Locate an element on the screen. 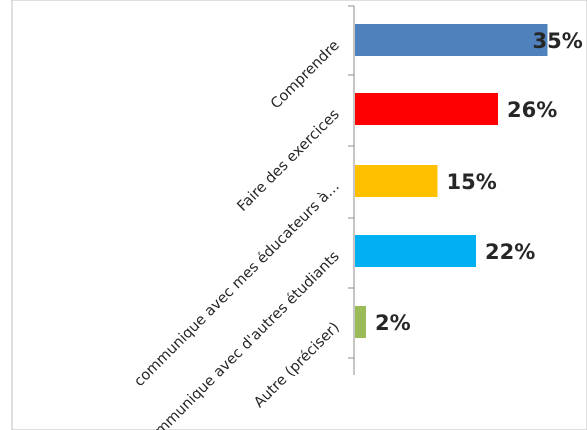 Image resolution: width=587 pixels, height=430 pixels. data-label-4: 22% is located at coordinates (510, 252).